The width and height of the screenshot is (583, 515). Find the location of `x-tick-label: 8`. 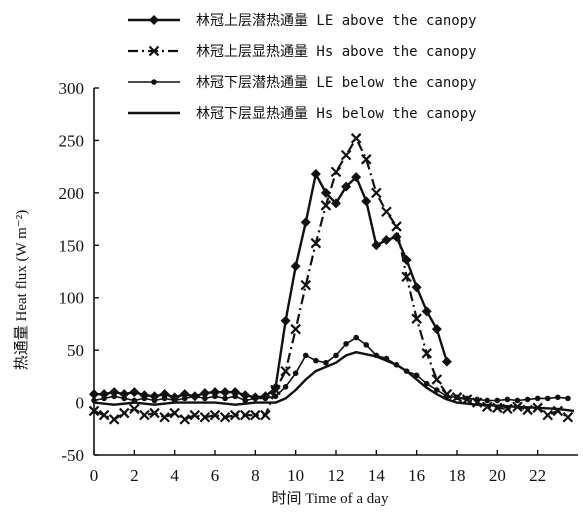

x-tick-label: 8 is located at coordinates (255, 475).